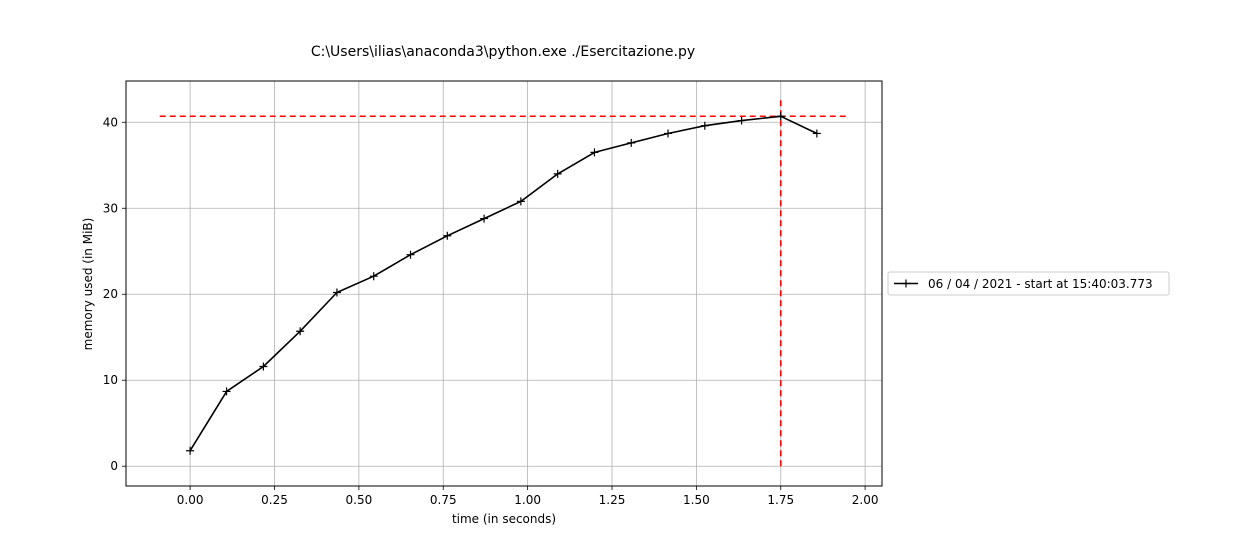  Describe the element at coordinates (88, 284) in the screenshot. I see `y-axis-label: memory used (in MiB)` at that location.